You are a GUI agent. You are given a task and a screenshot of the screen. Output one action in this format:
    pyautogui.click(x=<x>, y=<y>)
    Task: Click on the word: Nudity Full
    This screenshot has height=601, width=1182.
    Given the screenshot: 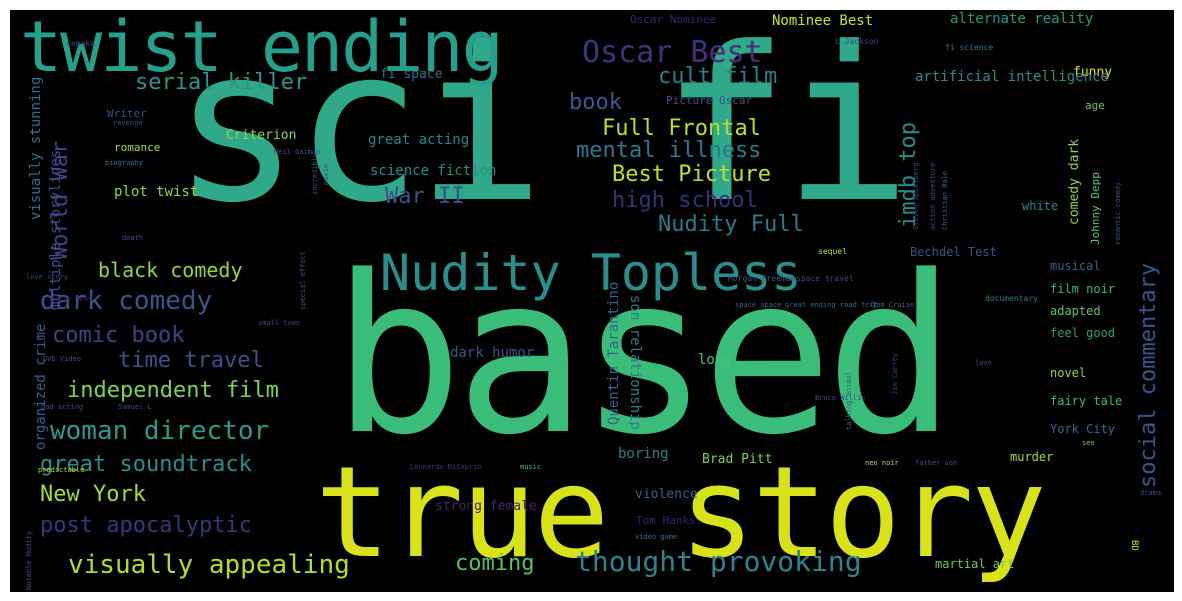 What is the action you would take?
    pyautogui.click(x=731, y=224)
    